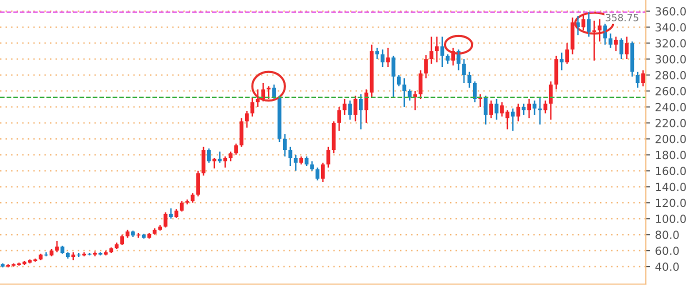  I want to click on y-tick-label: 80.0, so click(667, 235).